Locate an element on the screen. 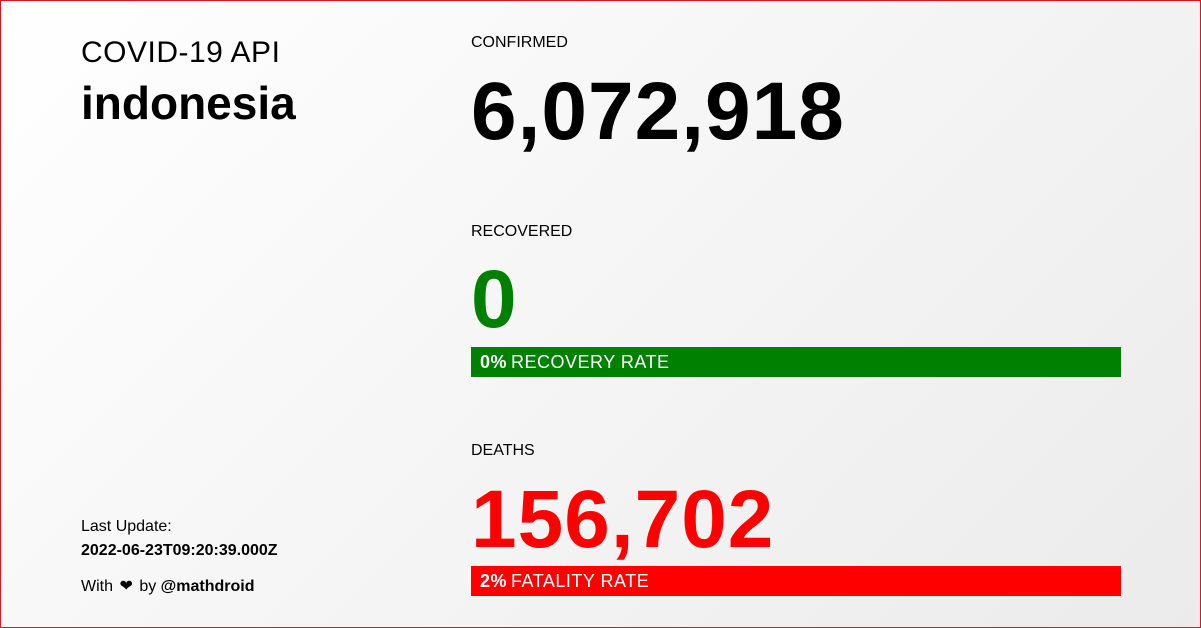  fatality-rate-fill is located at coordinates (796, 581).